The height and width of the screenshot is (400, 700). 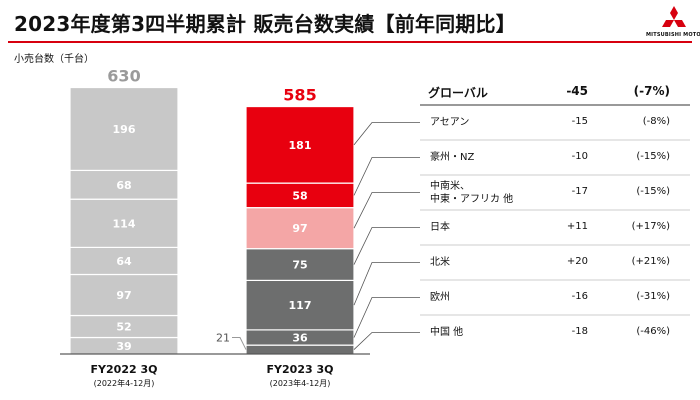 I want to click on y-axis-label: 小売台数（千台）, so click(x=54, y=59).